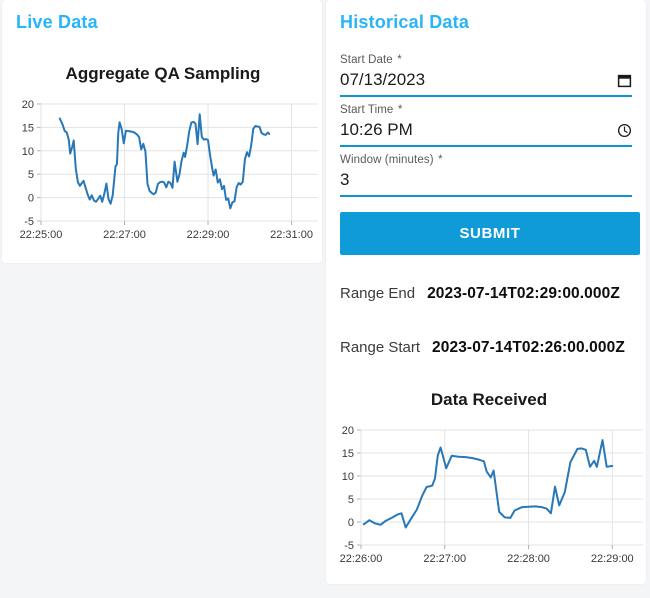  I want to click on range-start-row: Range Start 2023-07-14T02:26:00.000Z, so click(482, 348).